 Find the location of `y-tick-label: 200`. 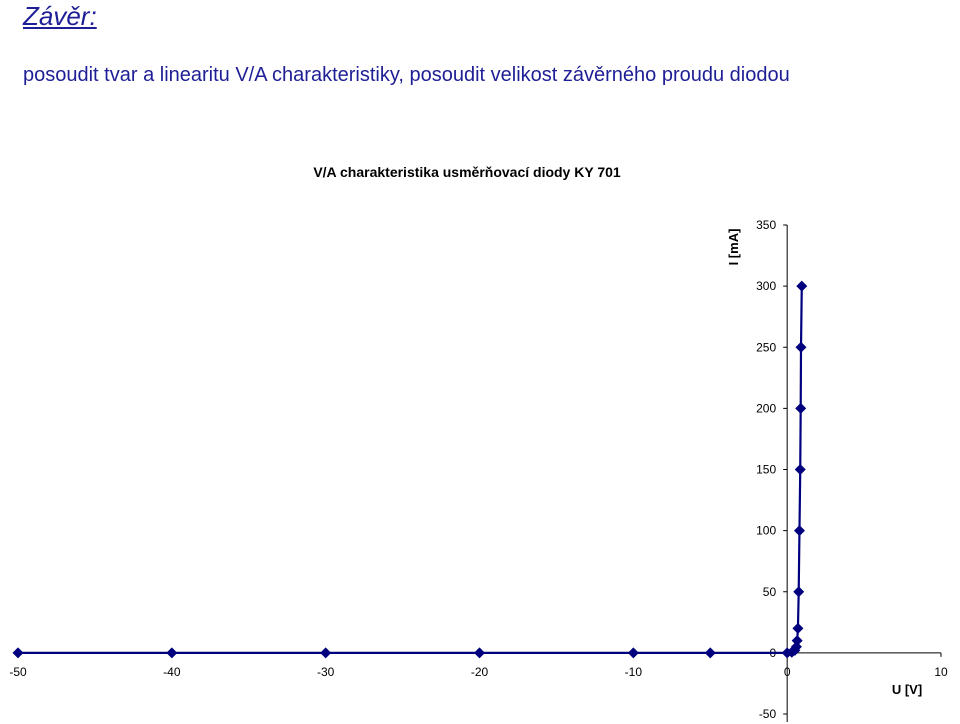

y-tick-label: 200 is located at coordinates (766, 408).